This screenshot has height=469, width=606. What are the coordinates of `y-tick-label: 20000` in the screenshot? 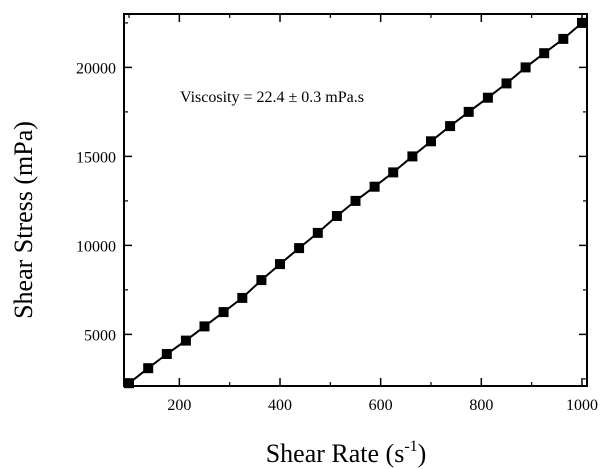 It's located at (96, 68).